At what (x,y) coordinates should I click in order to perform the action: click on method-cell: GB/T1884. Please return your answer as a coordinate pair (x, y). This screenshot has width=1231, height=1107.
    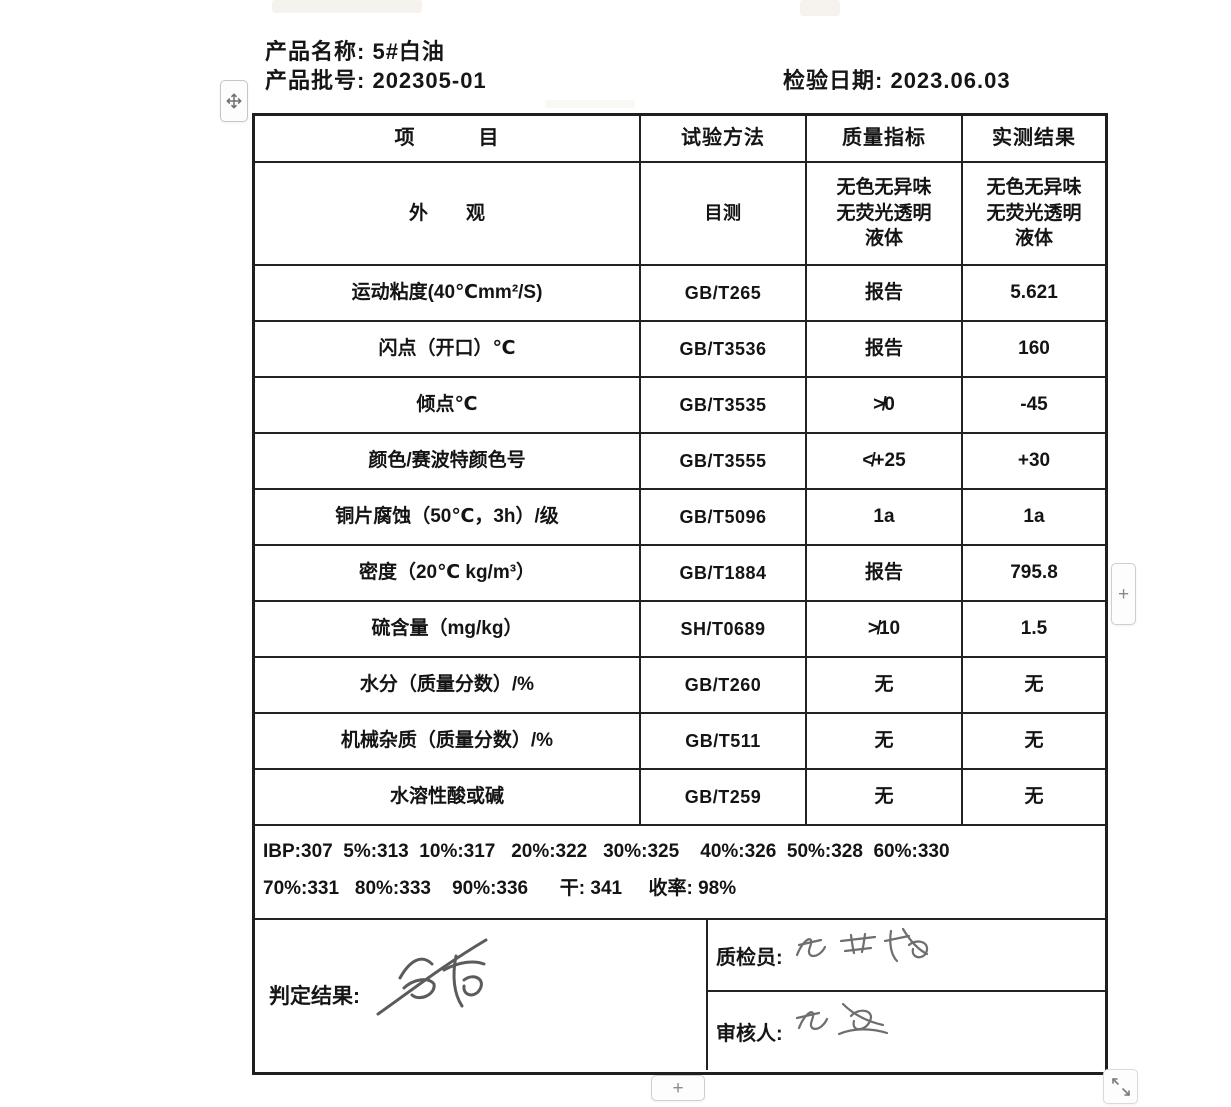
    Looking at the image, I should click on (724, 573).